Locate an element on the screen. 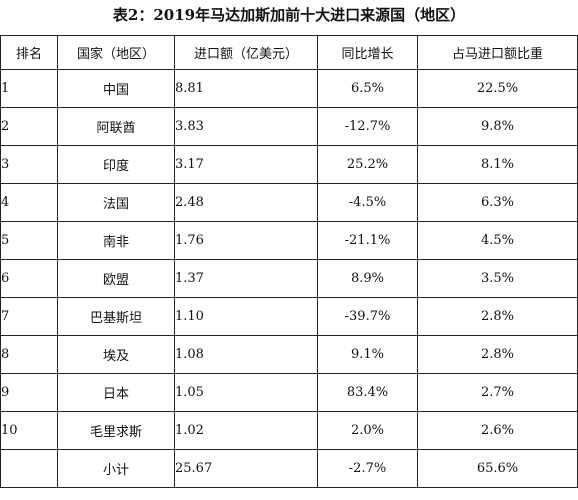 This screenshot has height=500, width=578. import-value-cell: 1.08 is located at coordinates (246, 354).